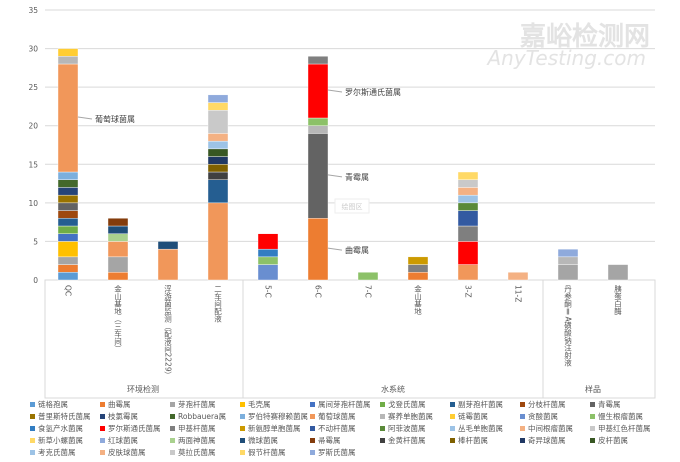  What do you see at coordinates (407, 428) in the screenshot?
I see `legend-label: 阿菲波菌属` at bounding box center [407, 428].